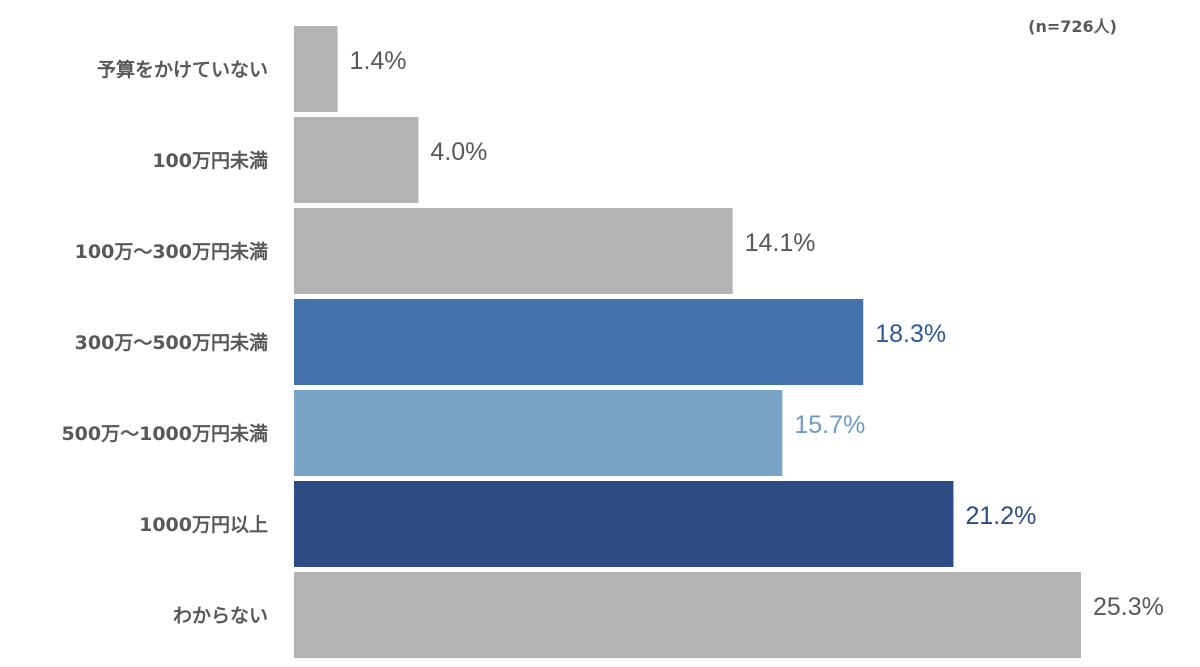 The image size is (1200, 667). I want to click on sample-size-note: (n=726人), so click(1072, 26).